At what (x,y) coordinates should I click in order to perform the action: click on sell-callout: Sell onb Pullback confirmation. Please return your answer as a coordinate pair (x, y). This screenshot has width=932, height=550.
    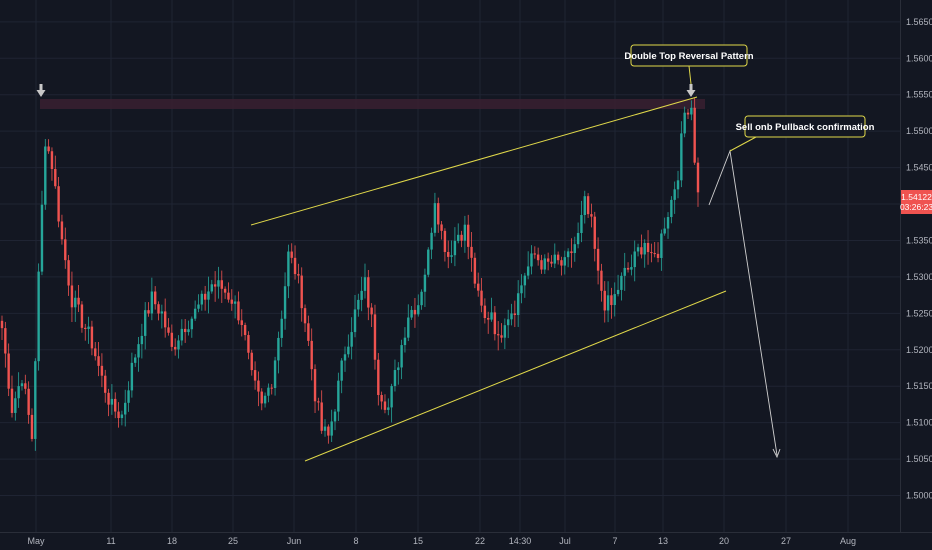
    Looking at the image, I should click on (802, 133).